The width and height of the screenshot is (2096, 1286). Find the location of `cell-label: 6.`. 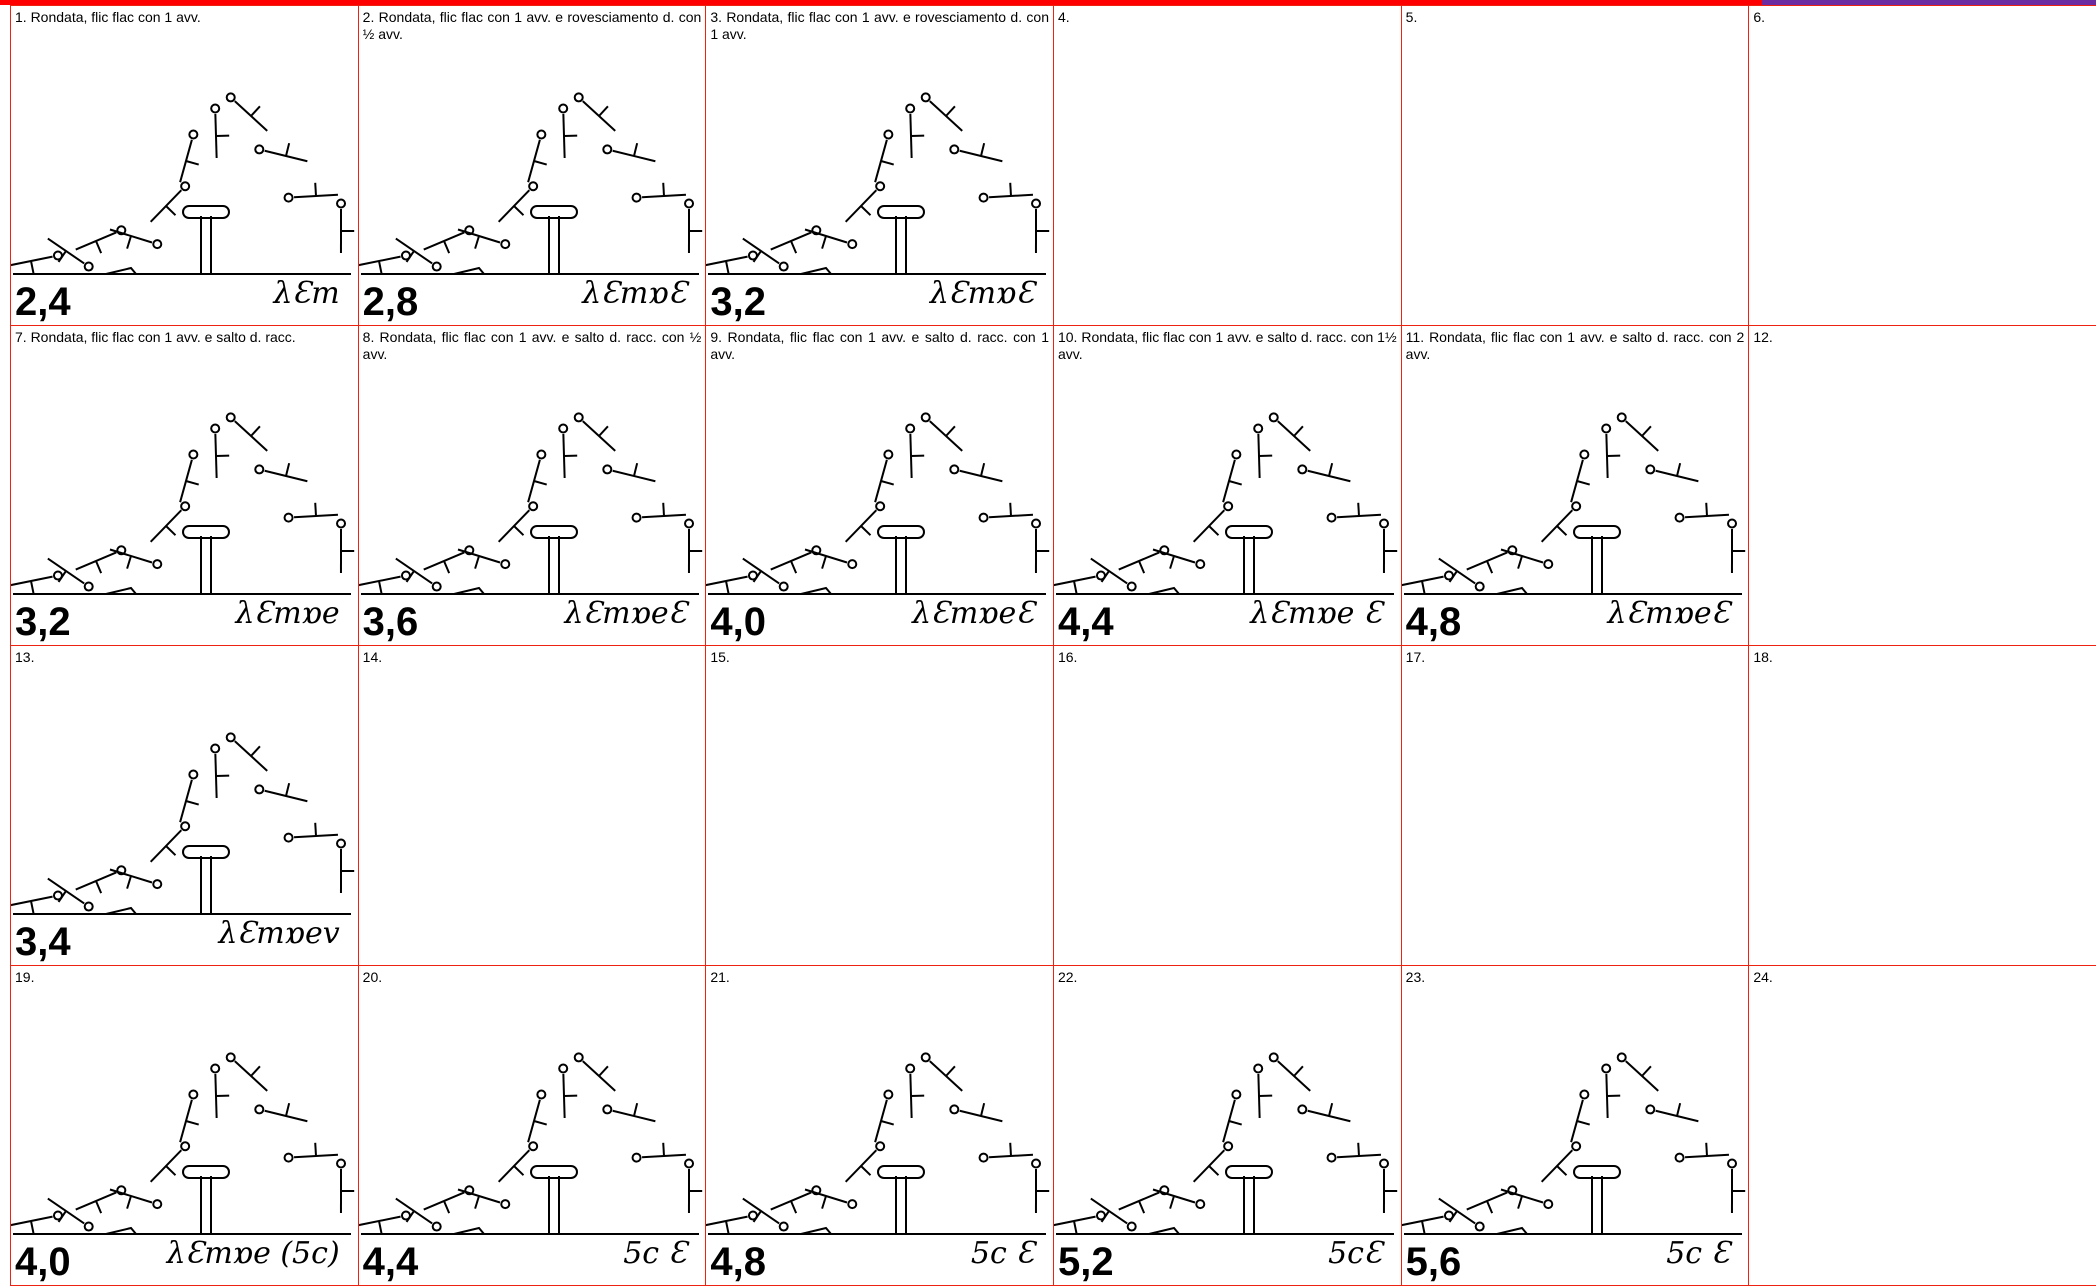

cell-label: 6. is located at coordinates (1922, 17).